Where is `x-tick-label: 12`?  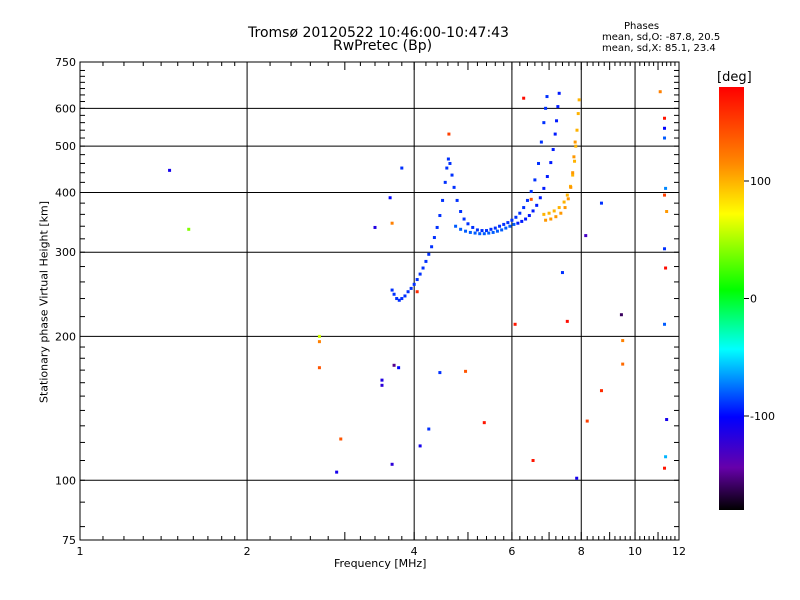
x-tick-label: 12 is located at coordinates (679, 551).